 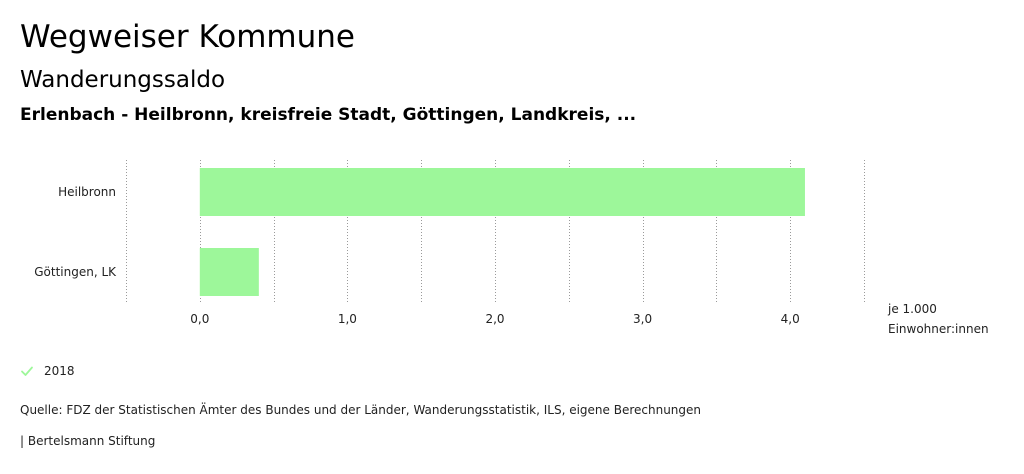 I want to click on x-tick-label: 0,0, so click(x=199, y=319).